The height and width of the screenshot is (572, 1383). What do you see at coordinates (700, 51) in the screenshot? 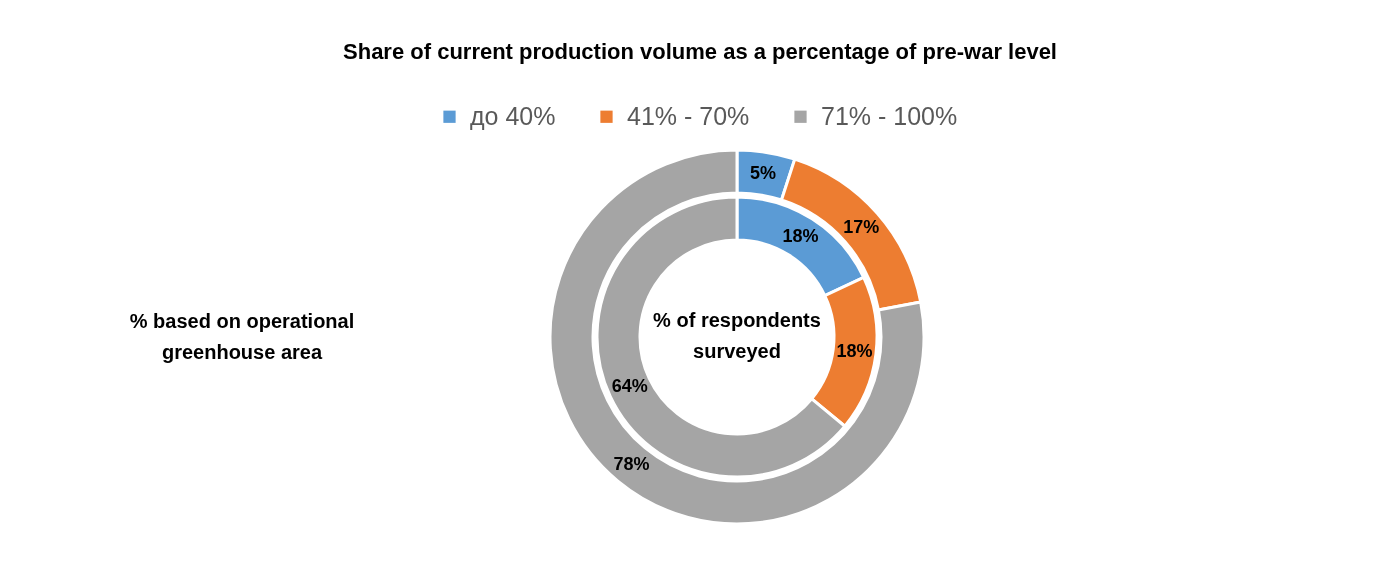
I see `chart-title: Share of current production volume as a percentage of pre-war level` at bounding box center [700, 51].